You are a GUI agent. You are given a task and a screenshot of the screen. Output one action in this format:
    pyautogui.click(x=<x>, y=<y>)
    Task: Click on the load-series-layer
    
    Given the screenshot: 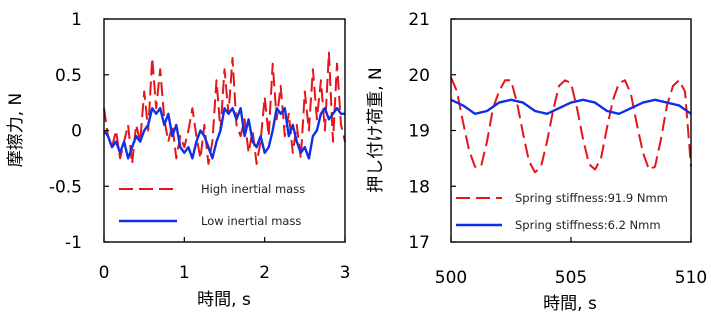 What is the action you would take?
    pyautogui.click(x=571, y=125)
    